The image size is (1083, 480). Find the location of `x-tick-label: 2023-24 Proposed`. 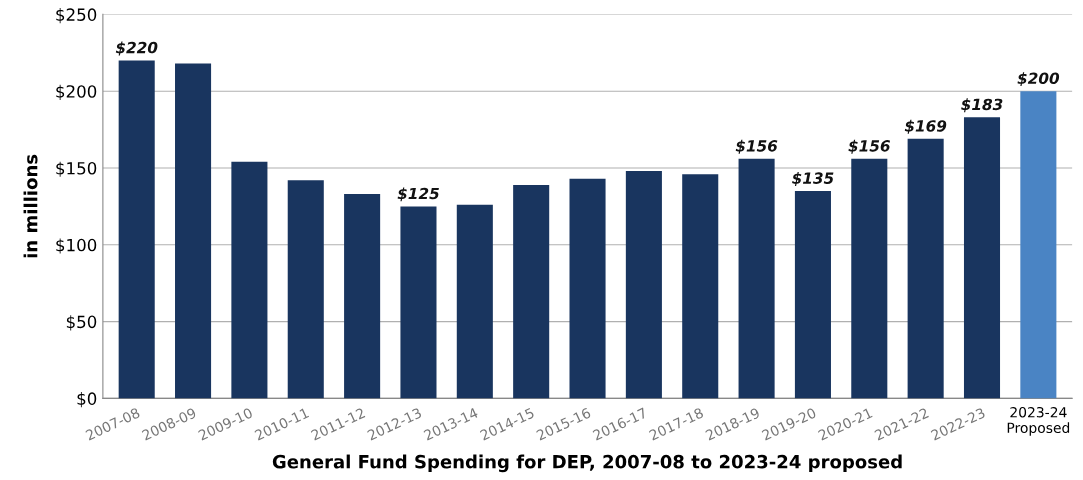

x-tick-label: 2023-24 Proposed is located at coordinates (1038, 421).